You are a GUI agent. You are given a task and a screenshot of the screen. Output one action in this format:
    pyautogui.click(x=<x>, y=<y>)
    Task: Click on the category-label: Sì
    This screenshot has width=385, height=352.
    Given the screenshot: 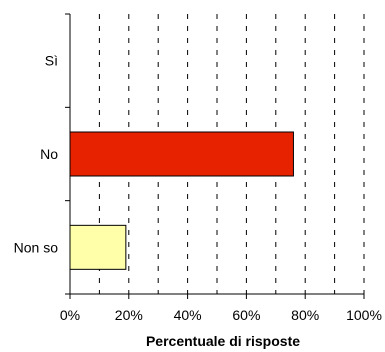 What is the action you would take?
    pyautogui.click(x=51, y=61)
    